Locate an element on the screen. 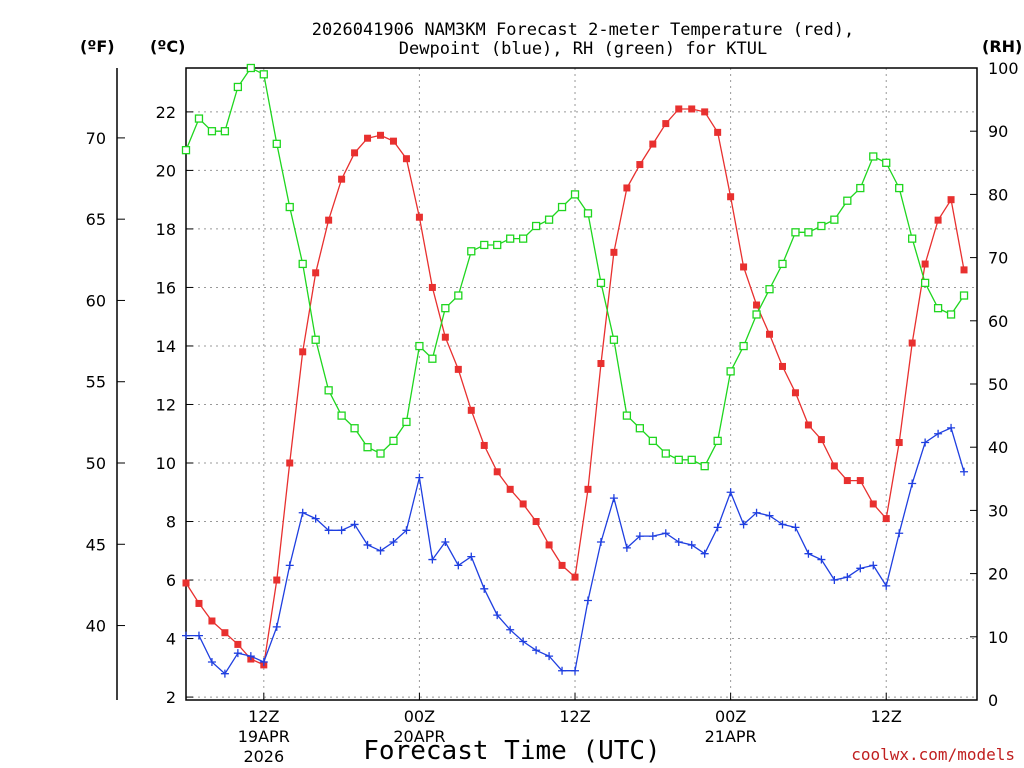 Image resolution: width=1024 pixels, height=768 pixels. rh-tick-label: 40 is located at coordinates (998, 447).